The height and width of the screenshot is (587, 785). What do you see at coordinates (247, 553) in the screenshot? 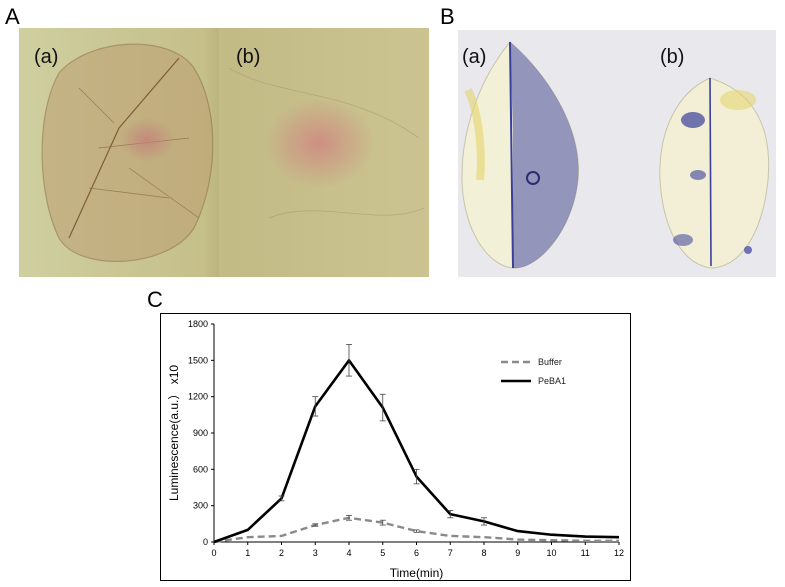
I see `x-tick-label: 1` at bounding box center [247, 553].